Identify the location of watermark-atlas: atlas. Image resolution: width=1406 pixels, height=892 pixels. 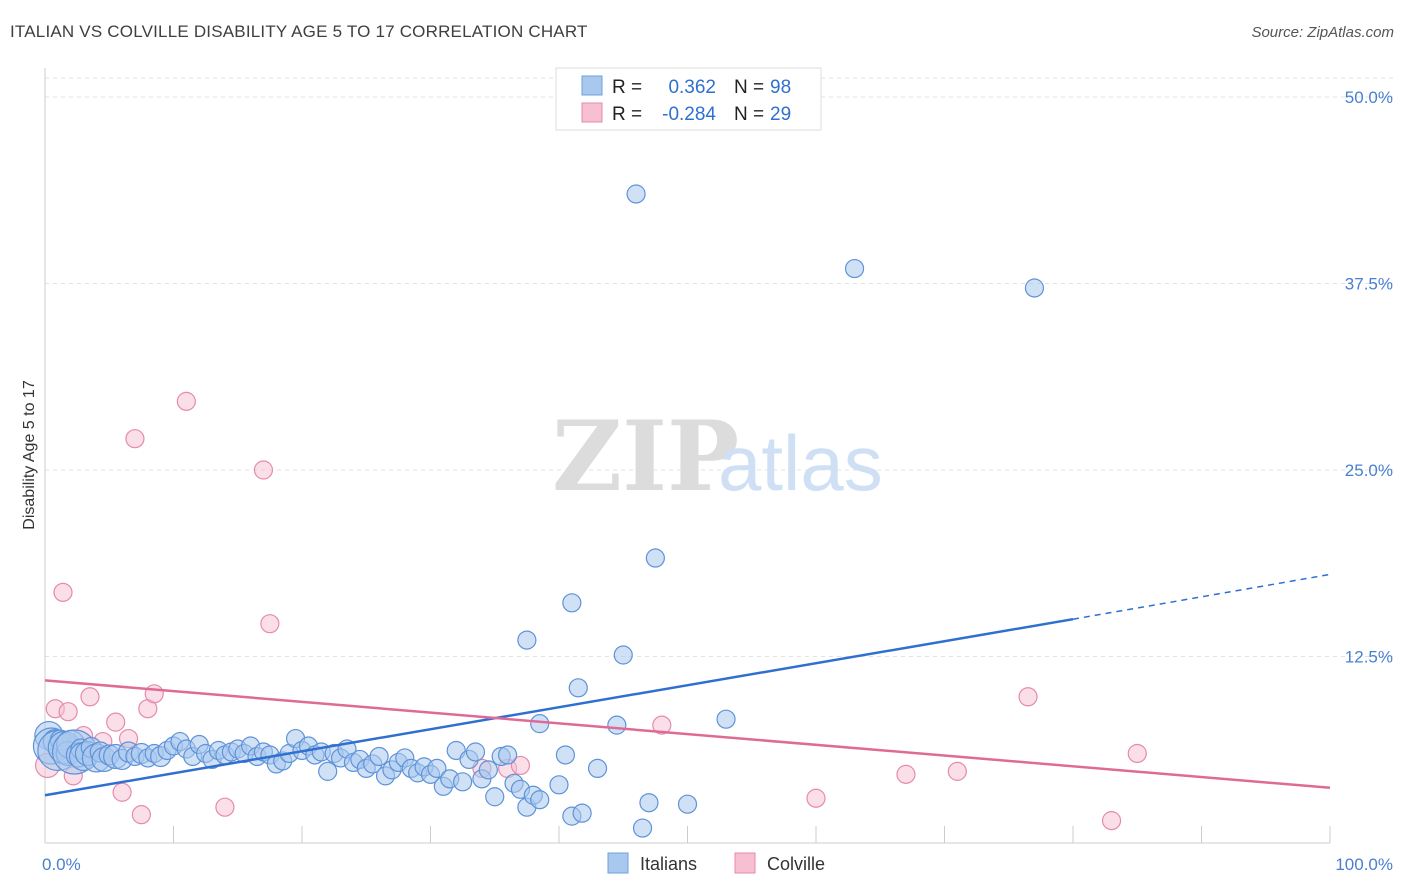
(800, 463).